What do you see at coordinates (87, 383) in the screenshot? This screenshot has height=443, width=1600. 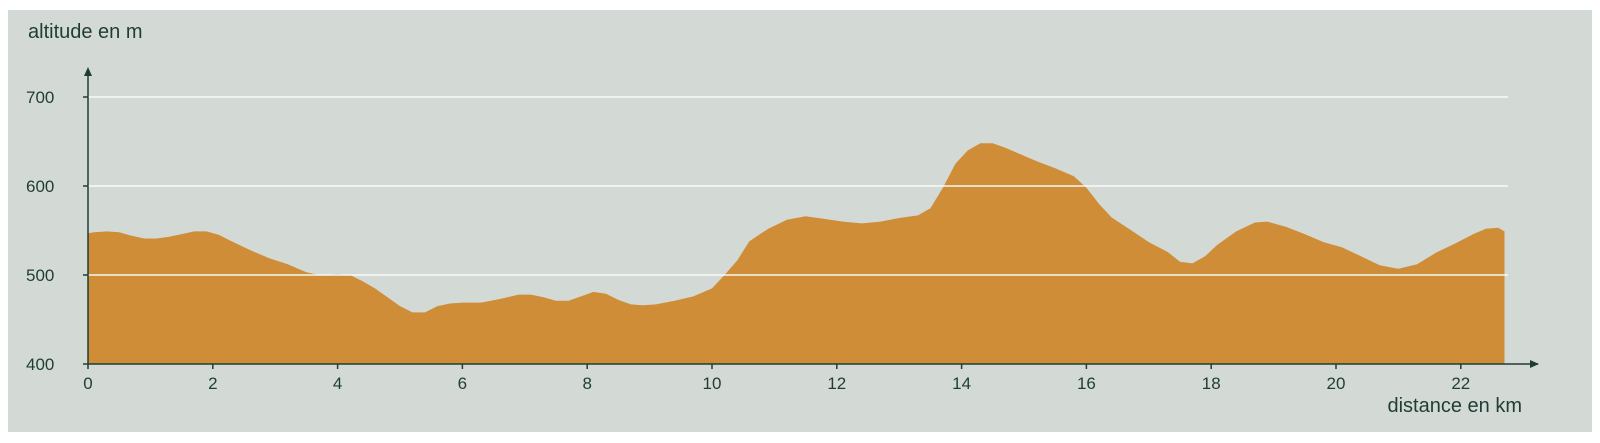 I see `x-tick-label-0: 0` at bounding box center [87, 383].